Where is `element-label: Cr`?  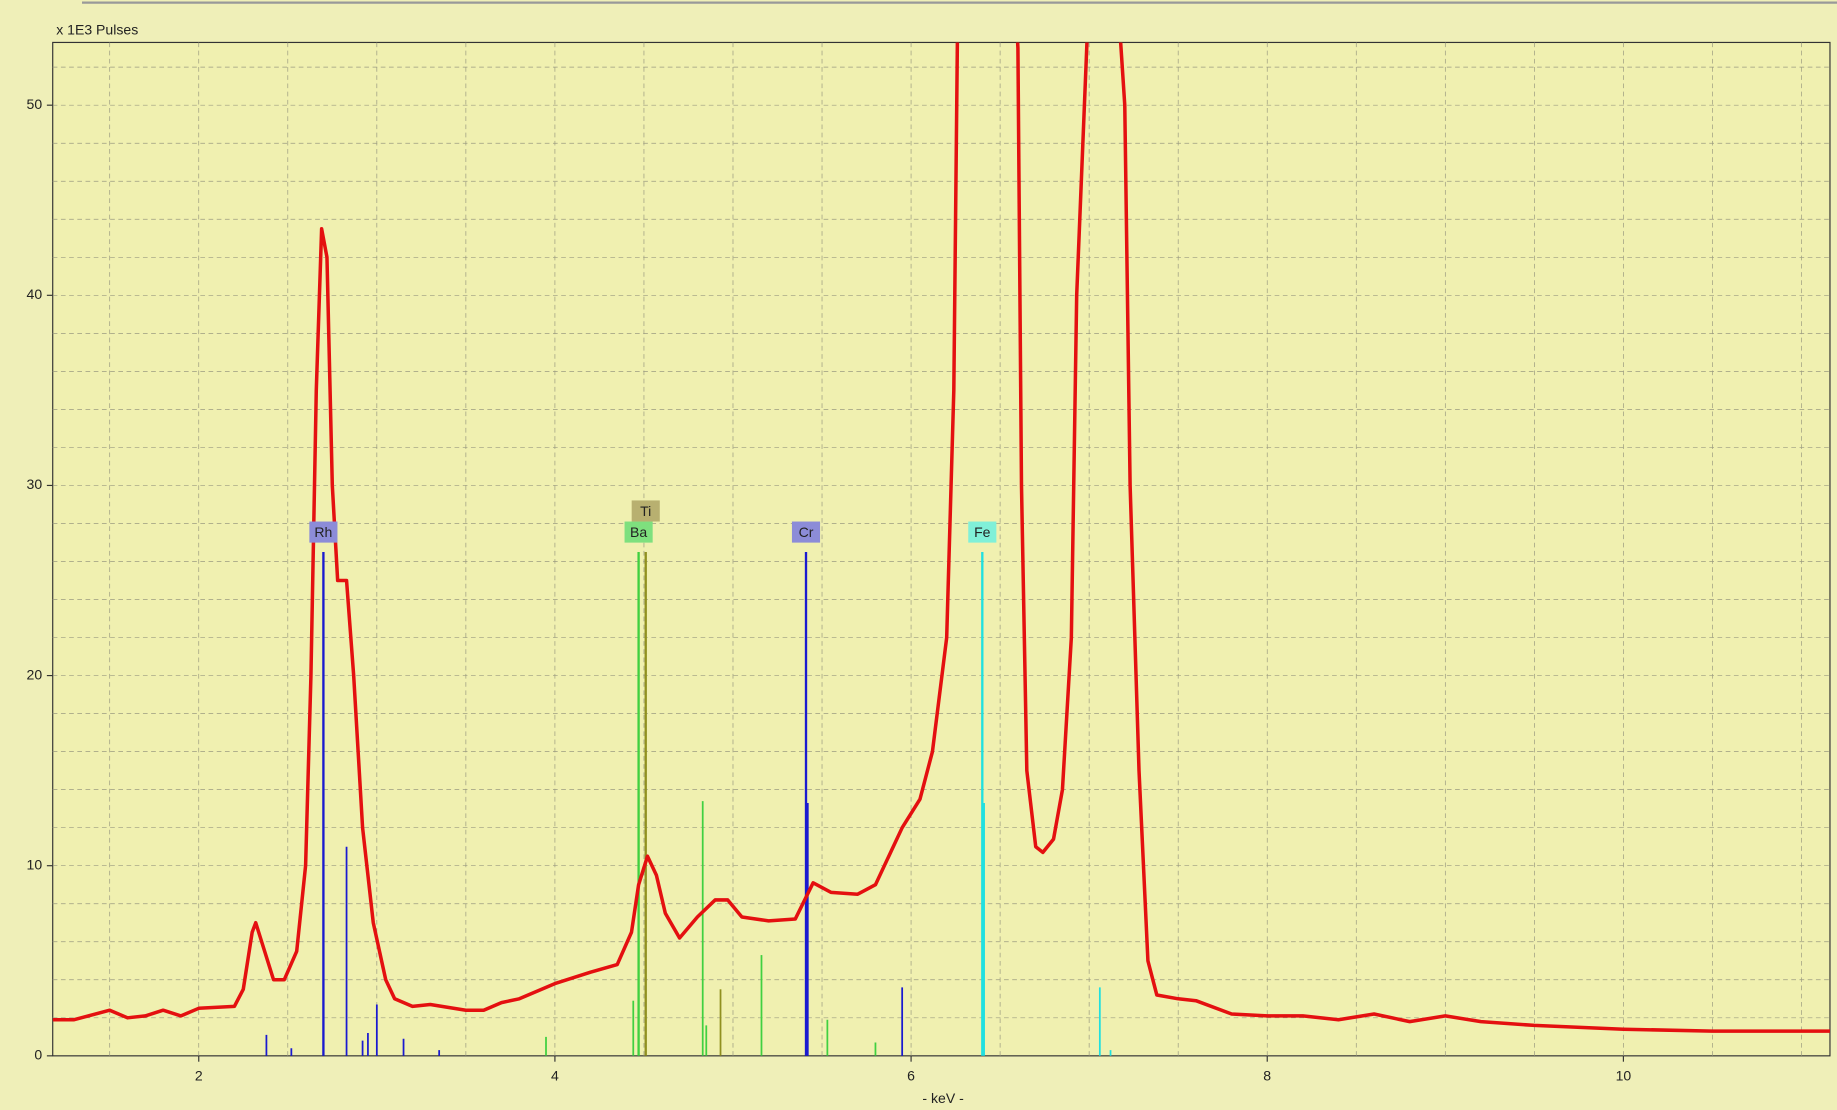
element-label: Cr is located at coordinates (806, 532).